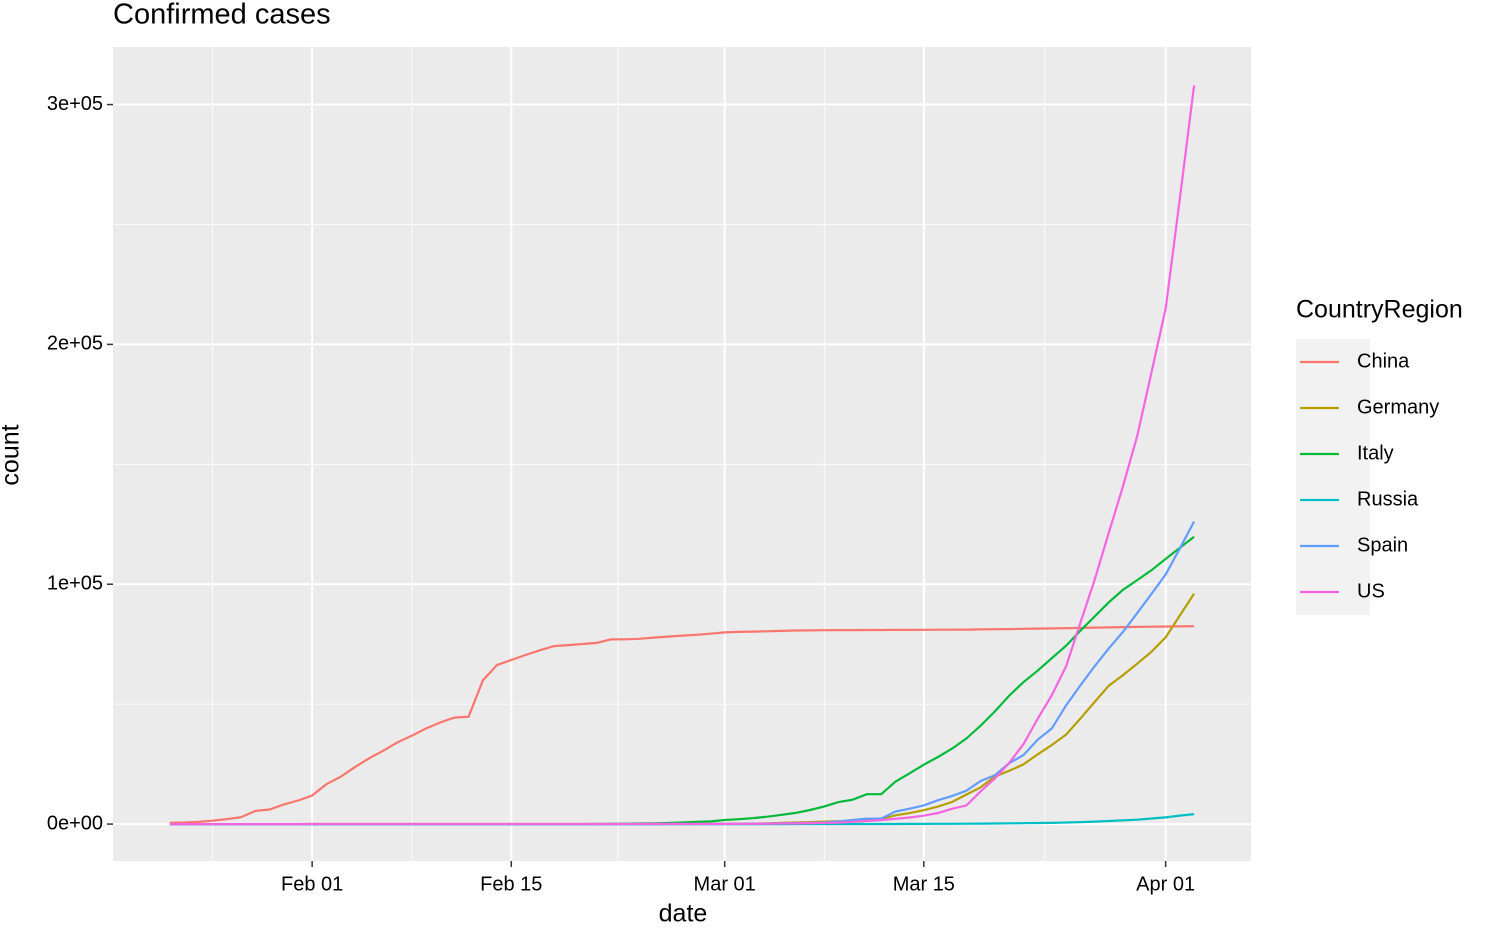 Image resolution: width=1490 pixels, height=932 pixels. What do you see at coordinates (75, 344) in the screenshot?
I see `y-tick-label: 2e+05` at bounding box center [75, 344].